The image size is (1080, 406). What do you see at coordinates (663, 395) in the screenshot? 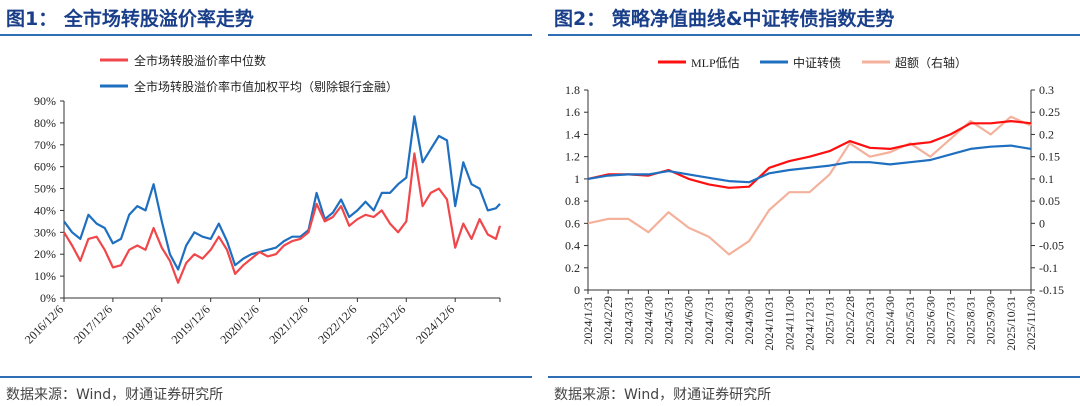
I see `chart2-source: 数据来源：Wind，财通证券研究所` at bounding box center [663, 395].